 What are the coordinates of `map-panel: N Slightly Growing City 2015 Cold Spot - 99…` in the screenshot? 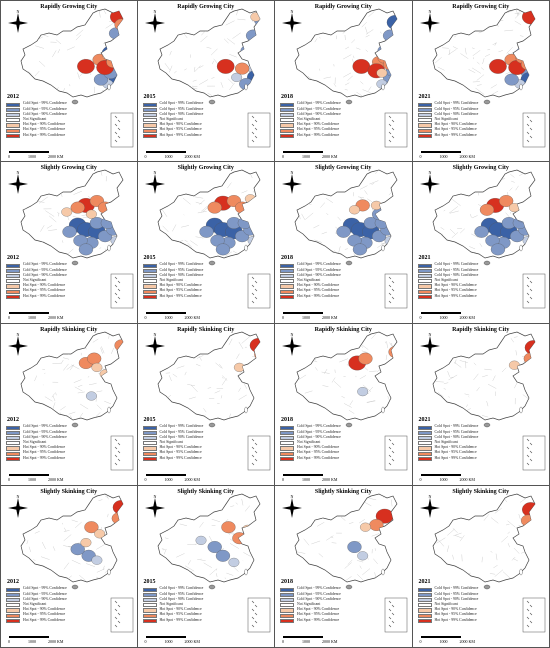 It's located at (206, 243).